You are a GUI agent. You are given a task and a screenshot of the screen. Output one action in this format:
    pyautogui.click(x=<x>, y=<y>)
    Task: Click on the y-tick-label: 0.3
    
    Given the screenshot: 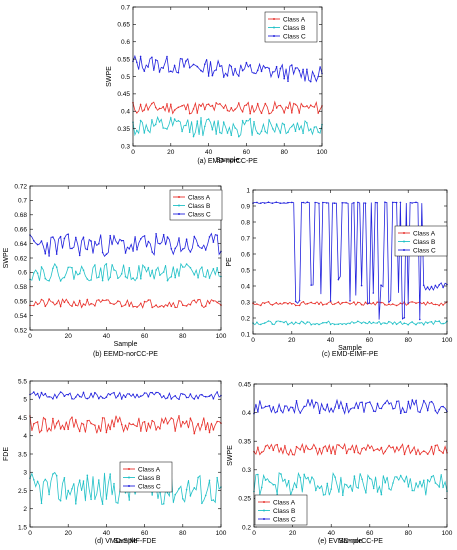 What is the action you would take?
    pyautogui.click(x=245, y=302)
    